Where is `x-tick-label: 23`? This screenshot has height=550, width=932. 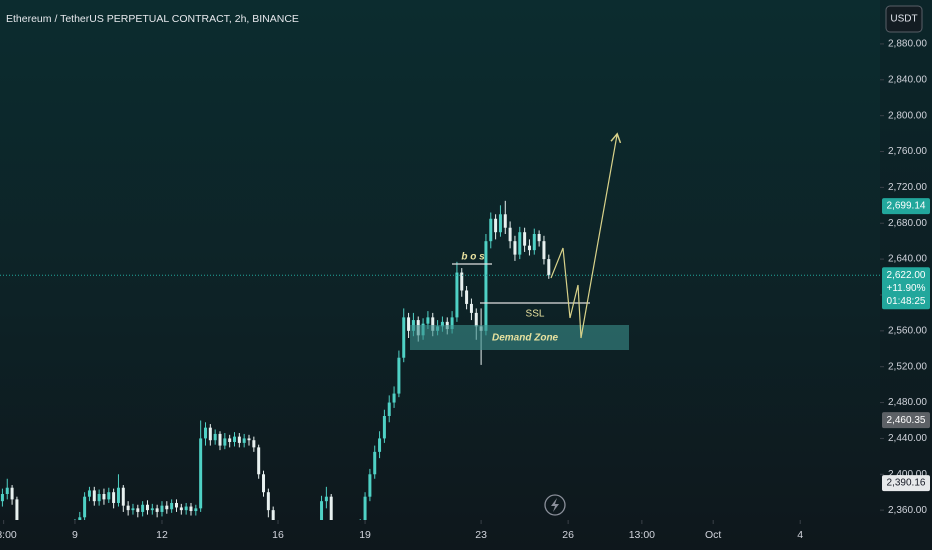 x-tick-label: 23 is located at coordinates (481, 535).